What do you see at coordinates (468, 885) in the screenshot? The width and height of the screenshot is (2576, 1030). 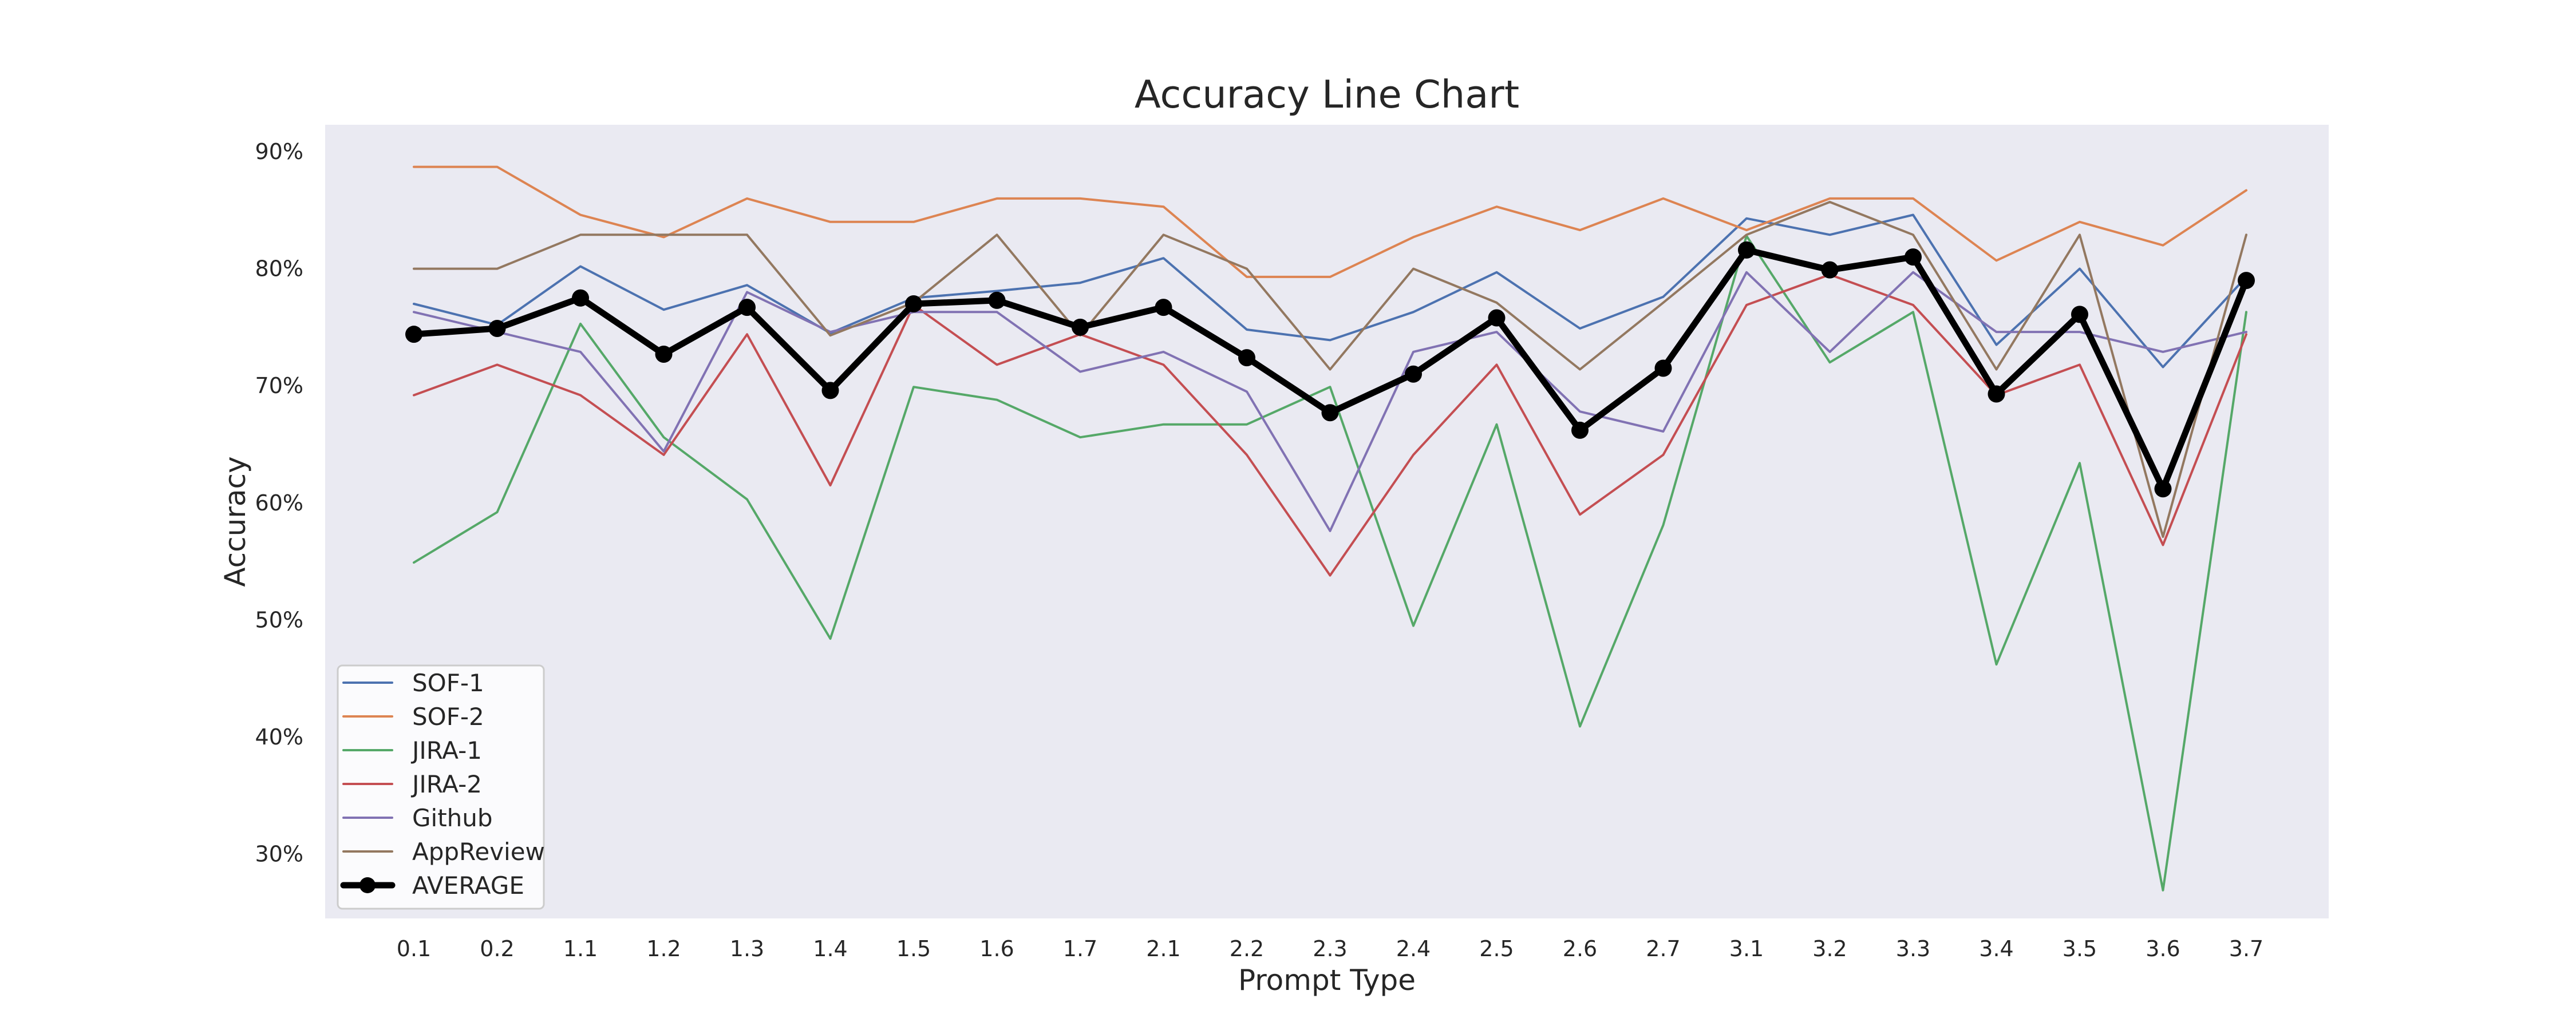 I see `legend-label: AVERAGE` at bounding box center [468, 885].